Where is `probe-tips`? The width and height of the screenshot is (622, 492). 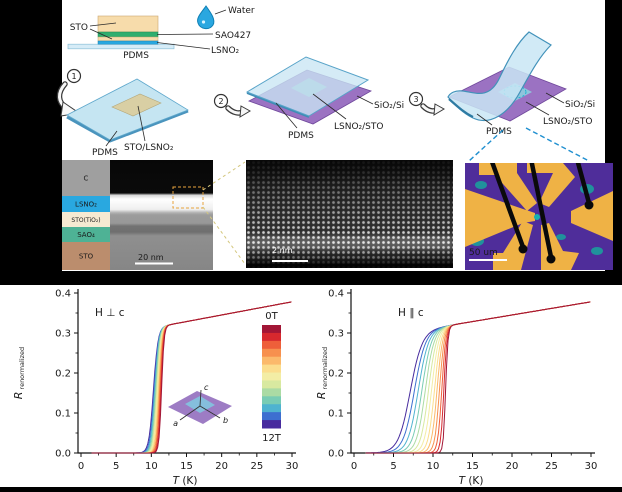
probe-tips is located at coordinates (556, 232).